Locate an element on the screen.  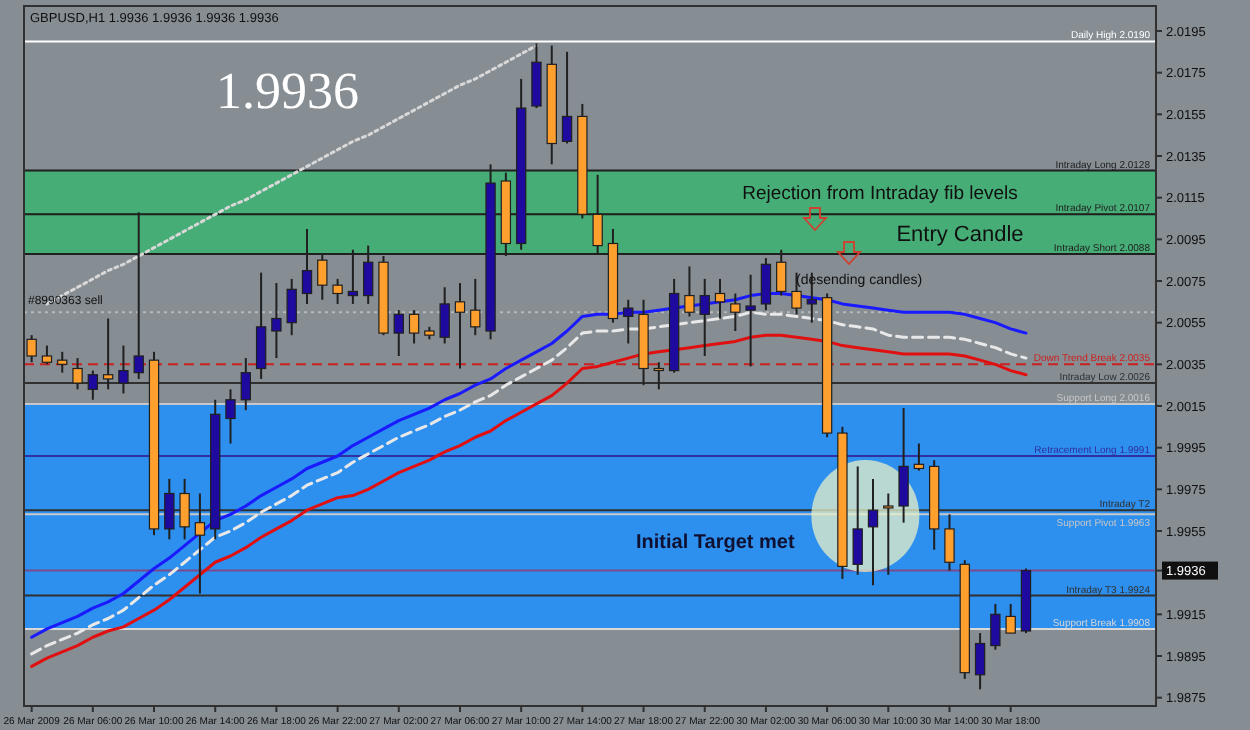
band-label: Entry Candle is located at coordinates (960, 235).